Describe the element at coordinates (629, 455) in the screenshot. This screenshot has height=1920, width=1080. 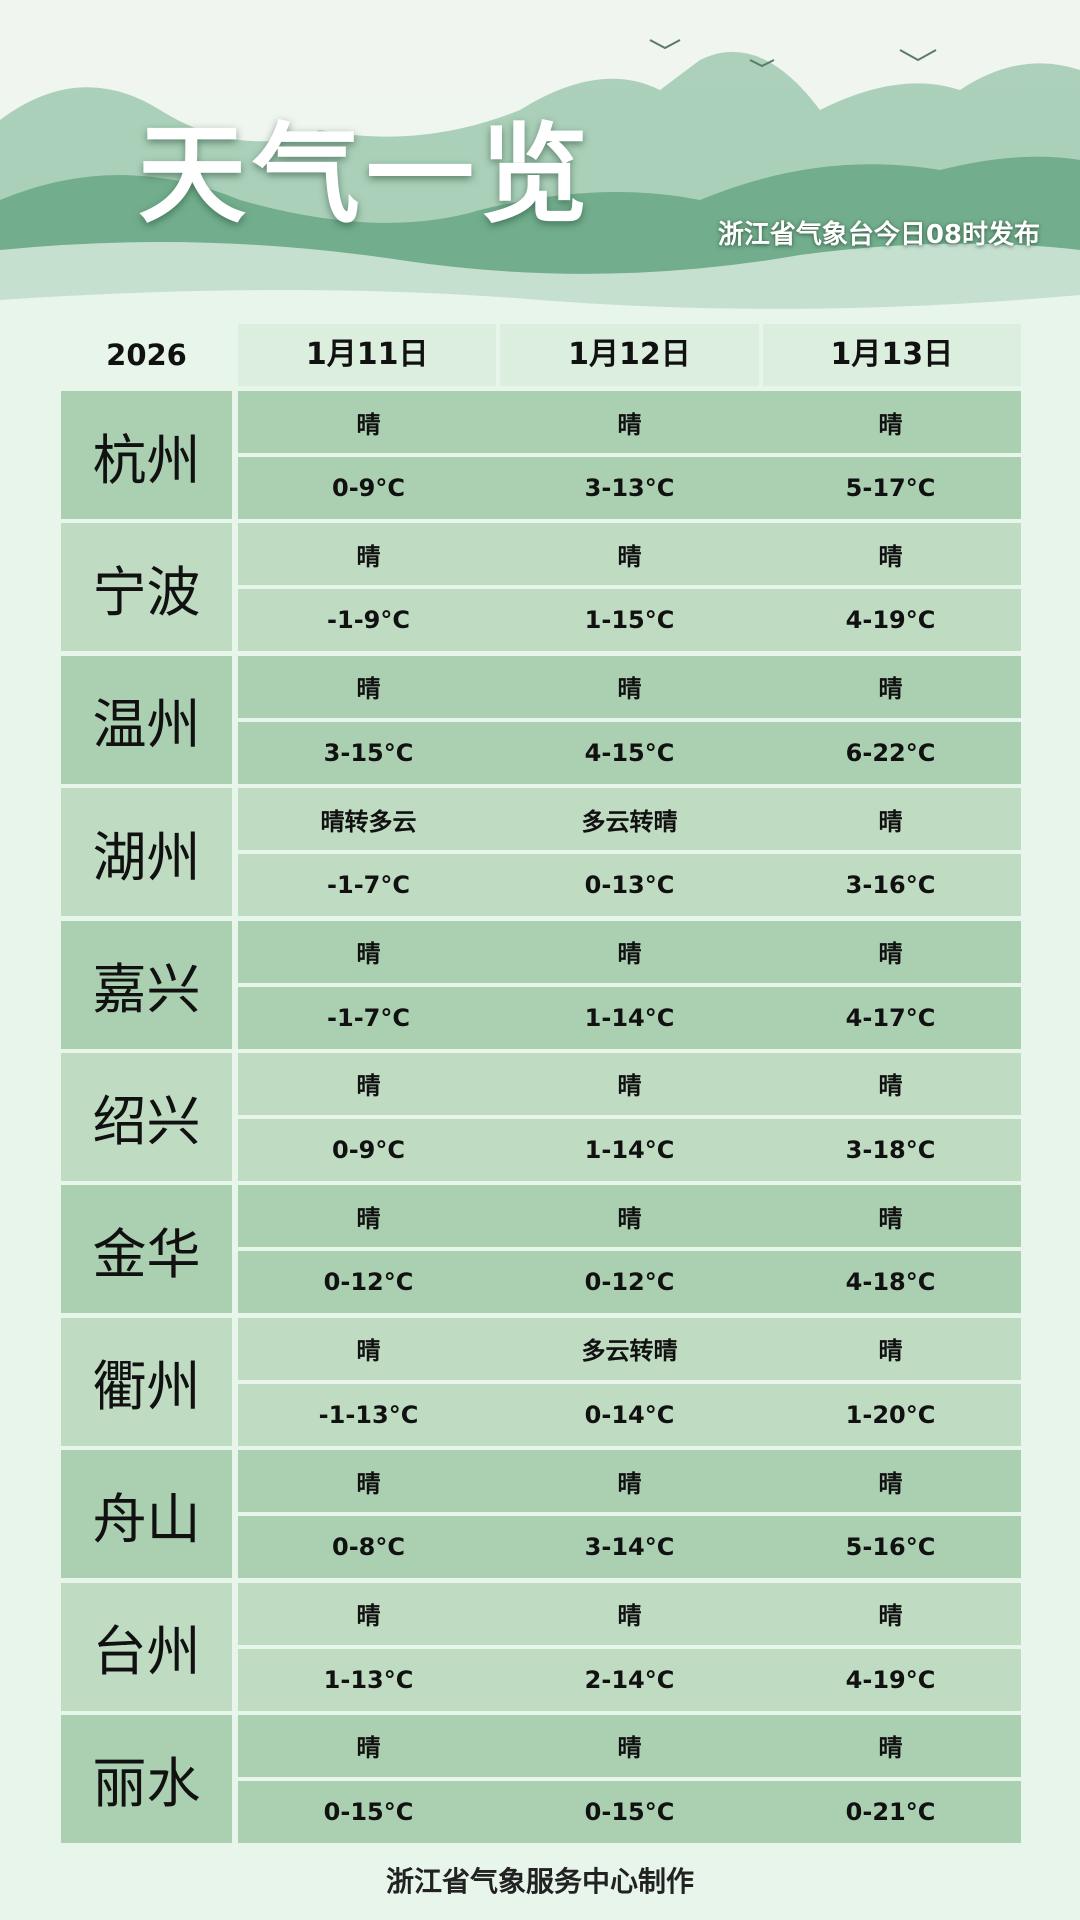
I see `city-forecast: 晴 晴 晴 0-9°C 3-13°C 5-17°C` at that location.